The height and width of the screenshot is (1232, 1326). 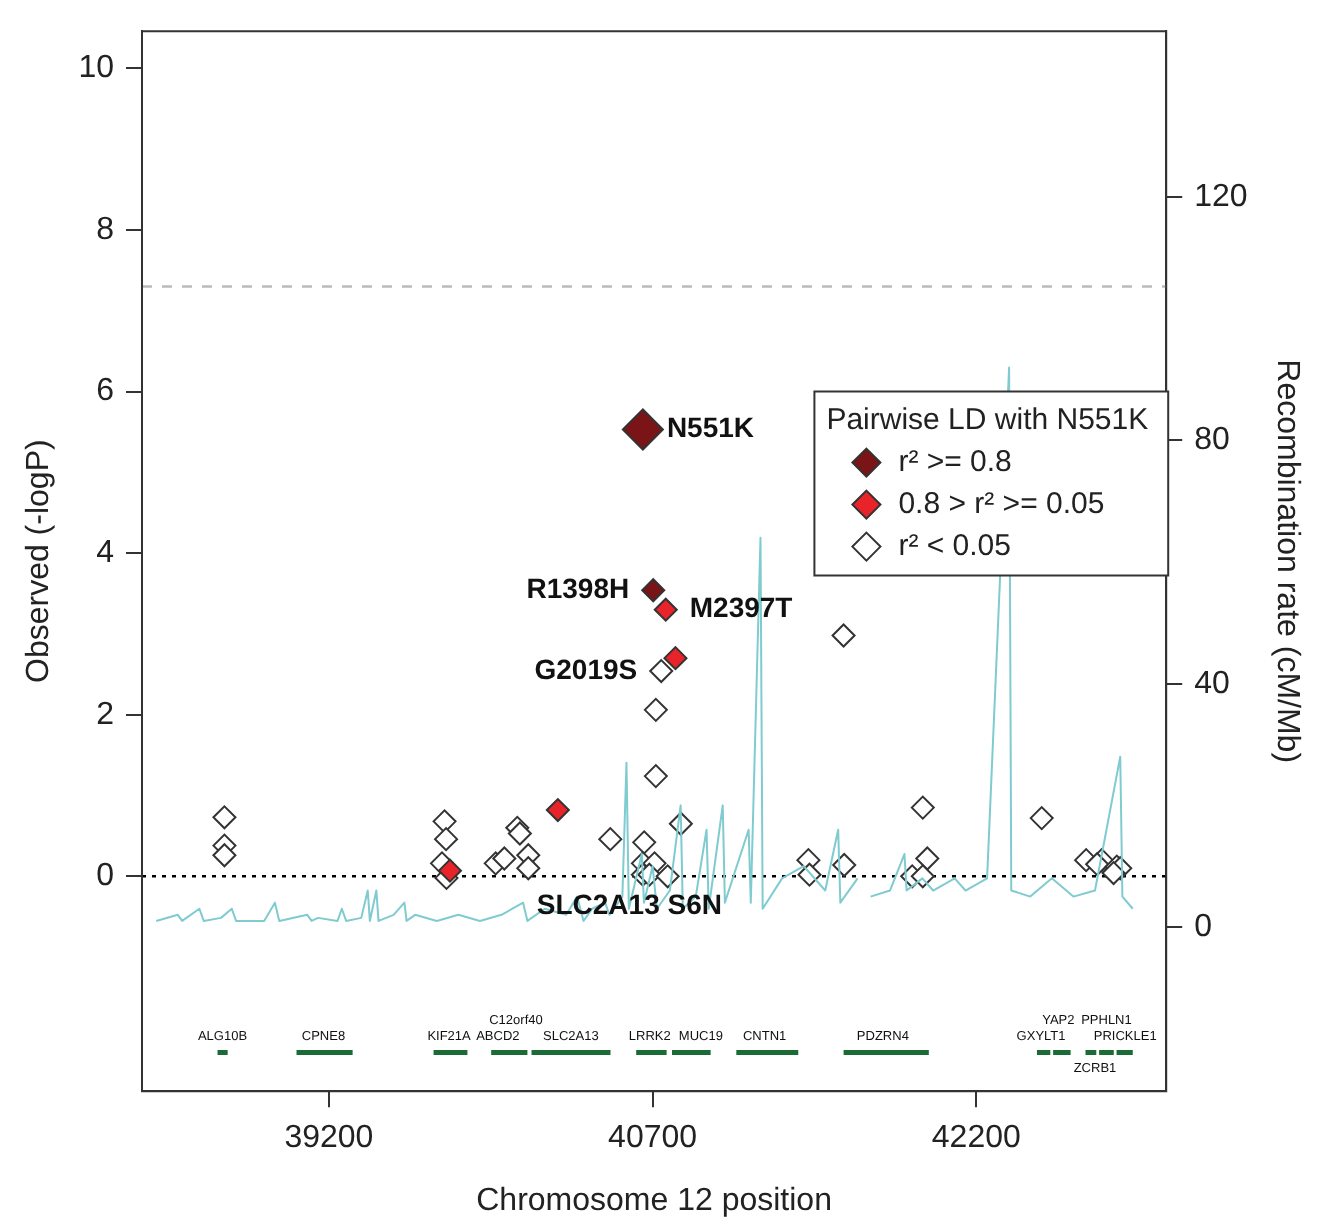 I want to click on y-tick-label: 0, so click(x=105, y=876).